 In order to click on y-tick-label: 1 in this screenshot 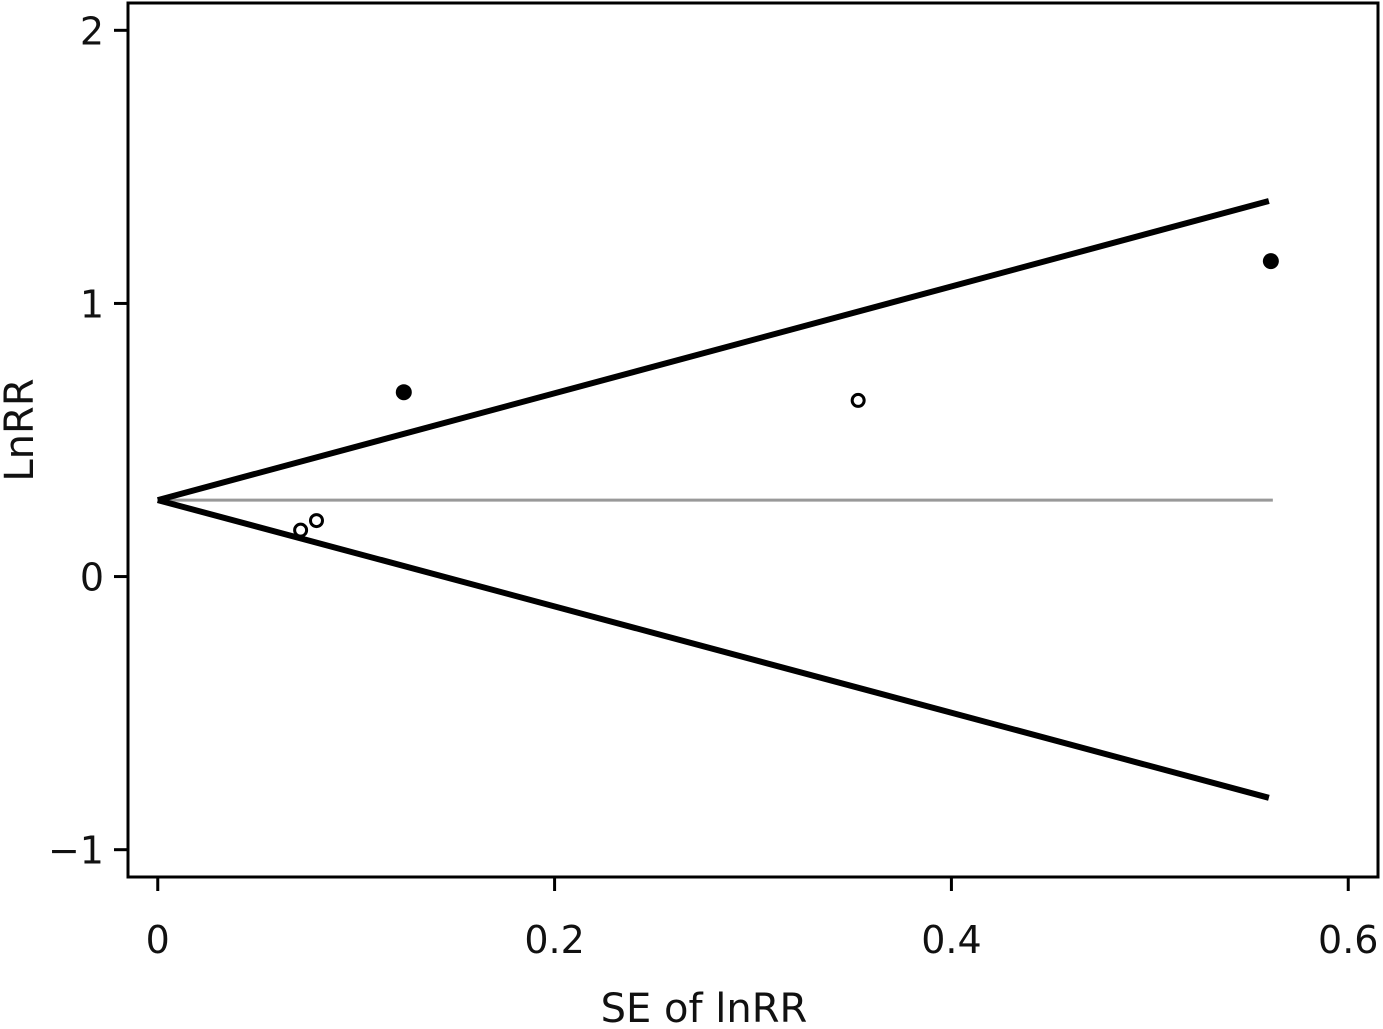, I will do `click(92, 304)`.